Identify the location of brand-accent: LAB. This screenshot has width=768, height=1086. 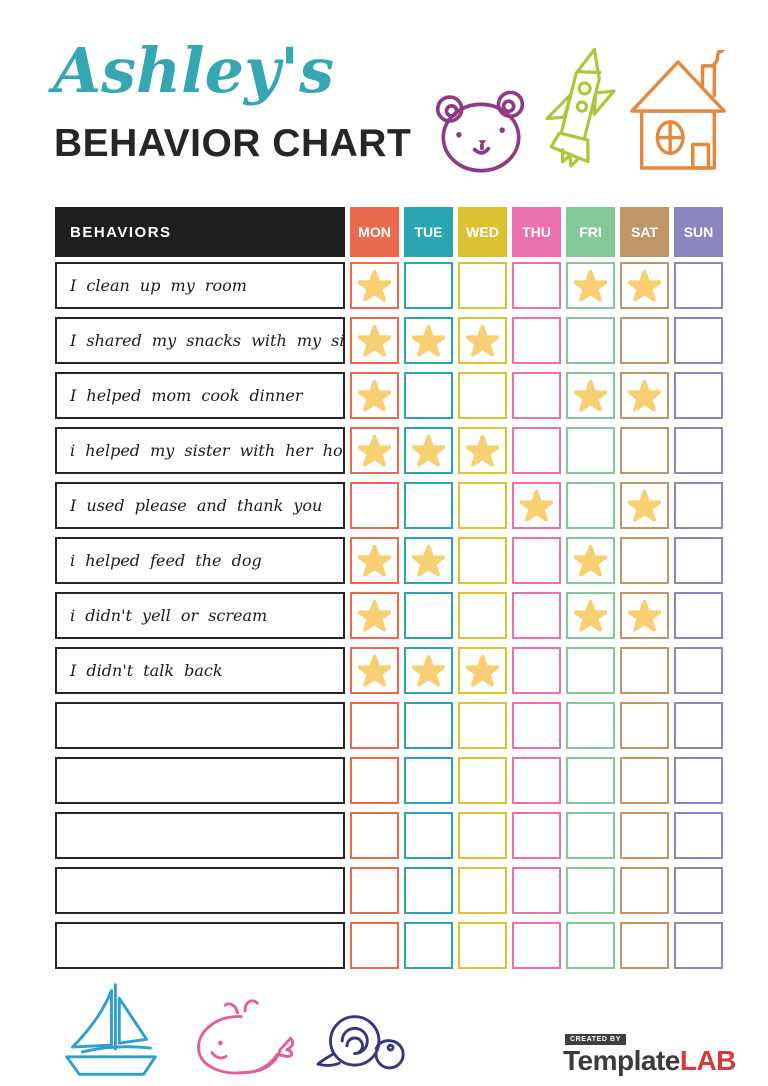
(708, 1060).